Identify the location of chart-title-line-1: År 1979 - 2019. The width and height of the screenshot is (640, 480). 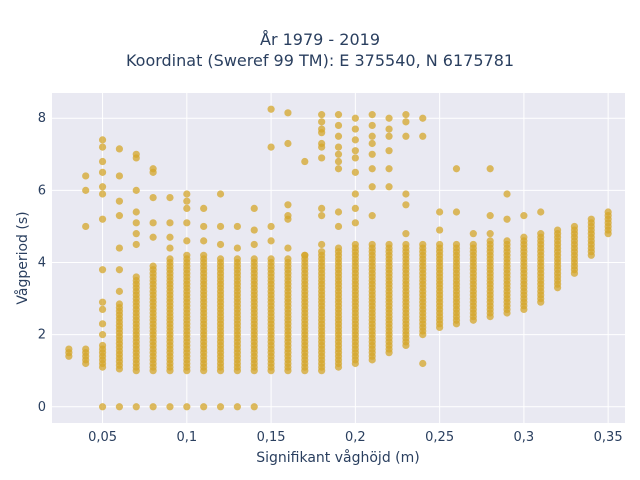
(320, 39).